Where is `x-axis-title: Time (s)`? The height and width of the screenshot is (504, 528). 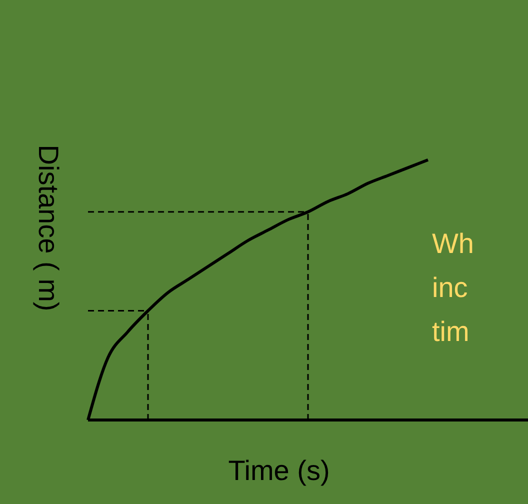
x-axis-title: Time (s) is located at coordinates (279, 471).